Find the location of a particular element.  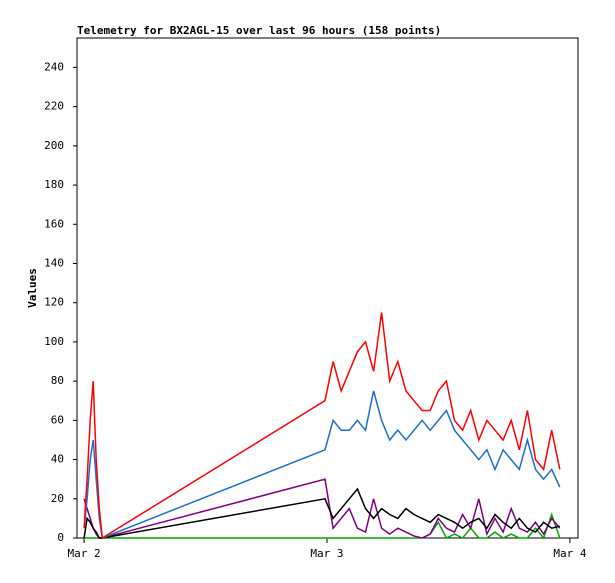

y-tick-label: 100 is located at coordinates (54, 341).